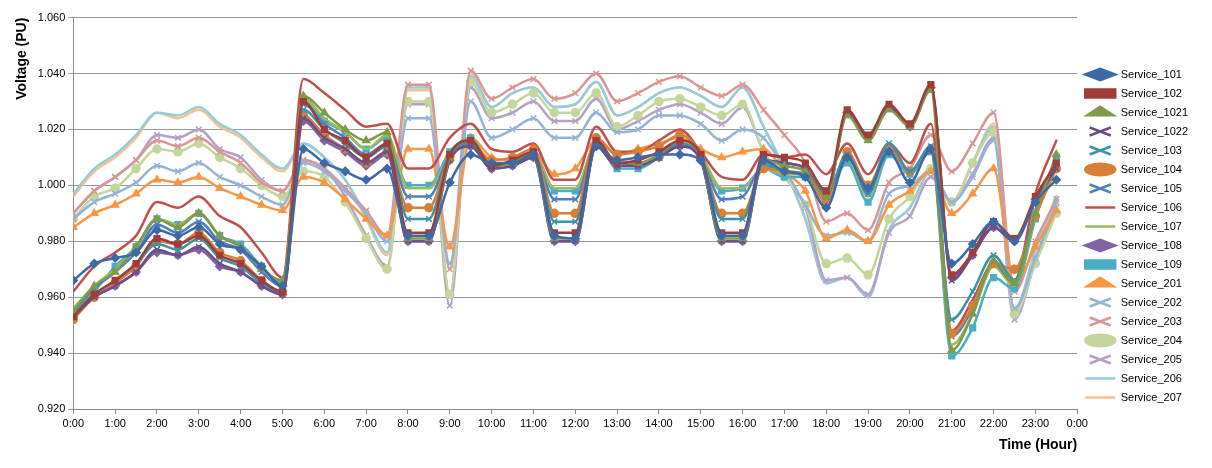 The width and height of the screenshot is (1212, 468). I want to click on legend-label: Service_108, so click(1151, 244).